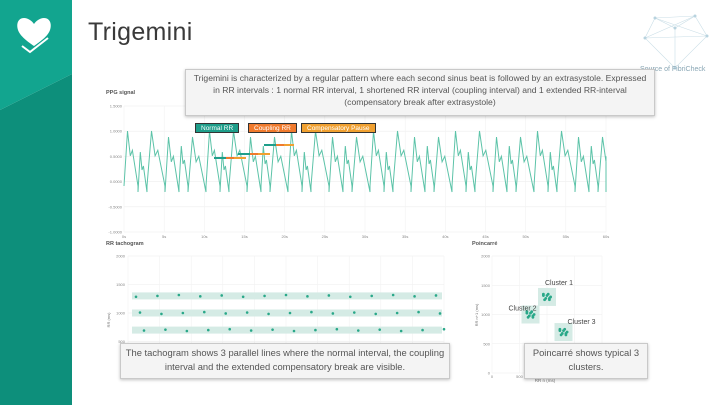  What do you see at coordinates (566, 236) in the screenshot?
I see `ppg-x-tick: 55s` at bounding box center [566, 236].